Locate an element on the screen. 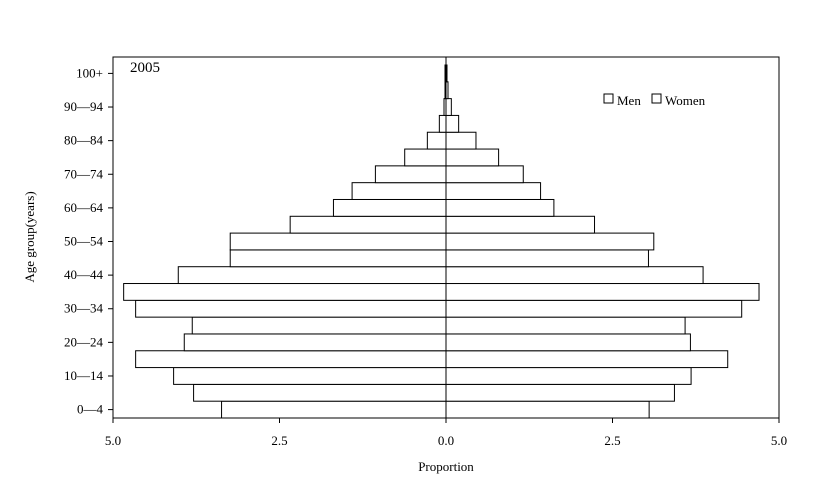 The image size is (816, 487). y-tick-label: 10—14 is located at coordinates (84, 375).